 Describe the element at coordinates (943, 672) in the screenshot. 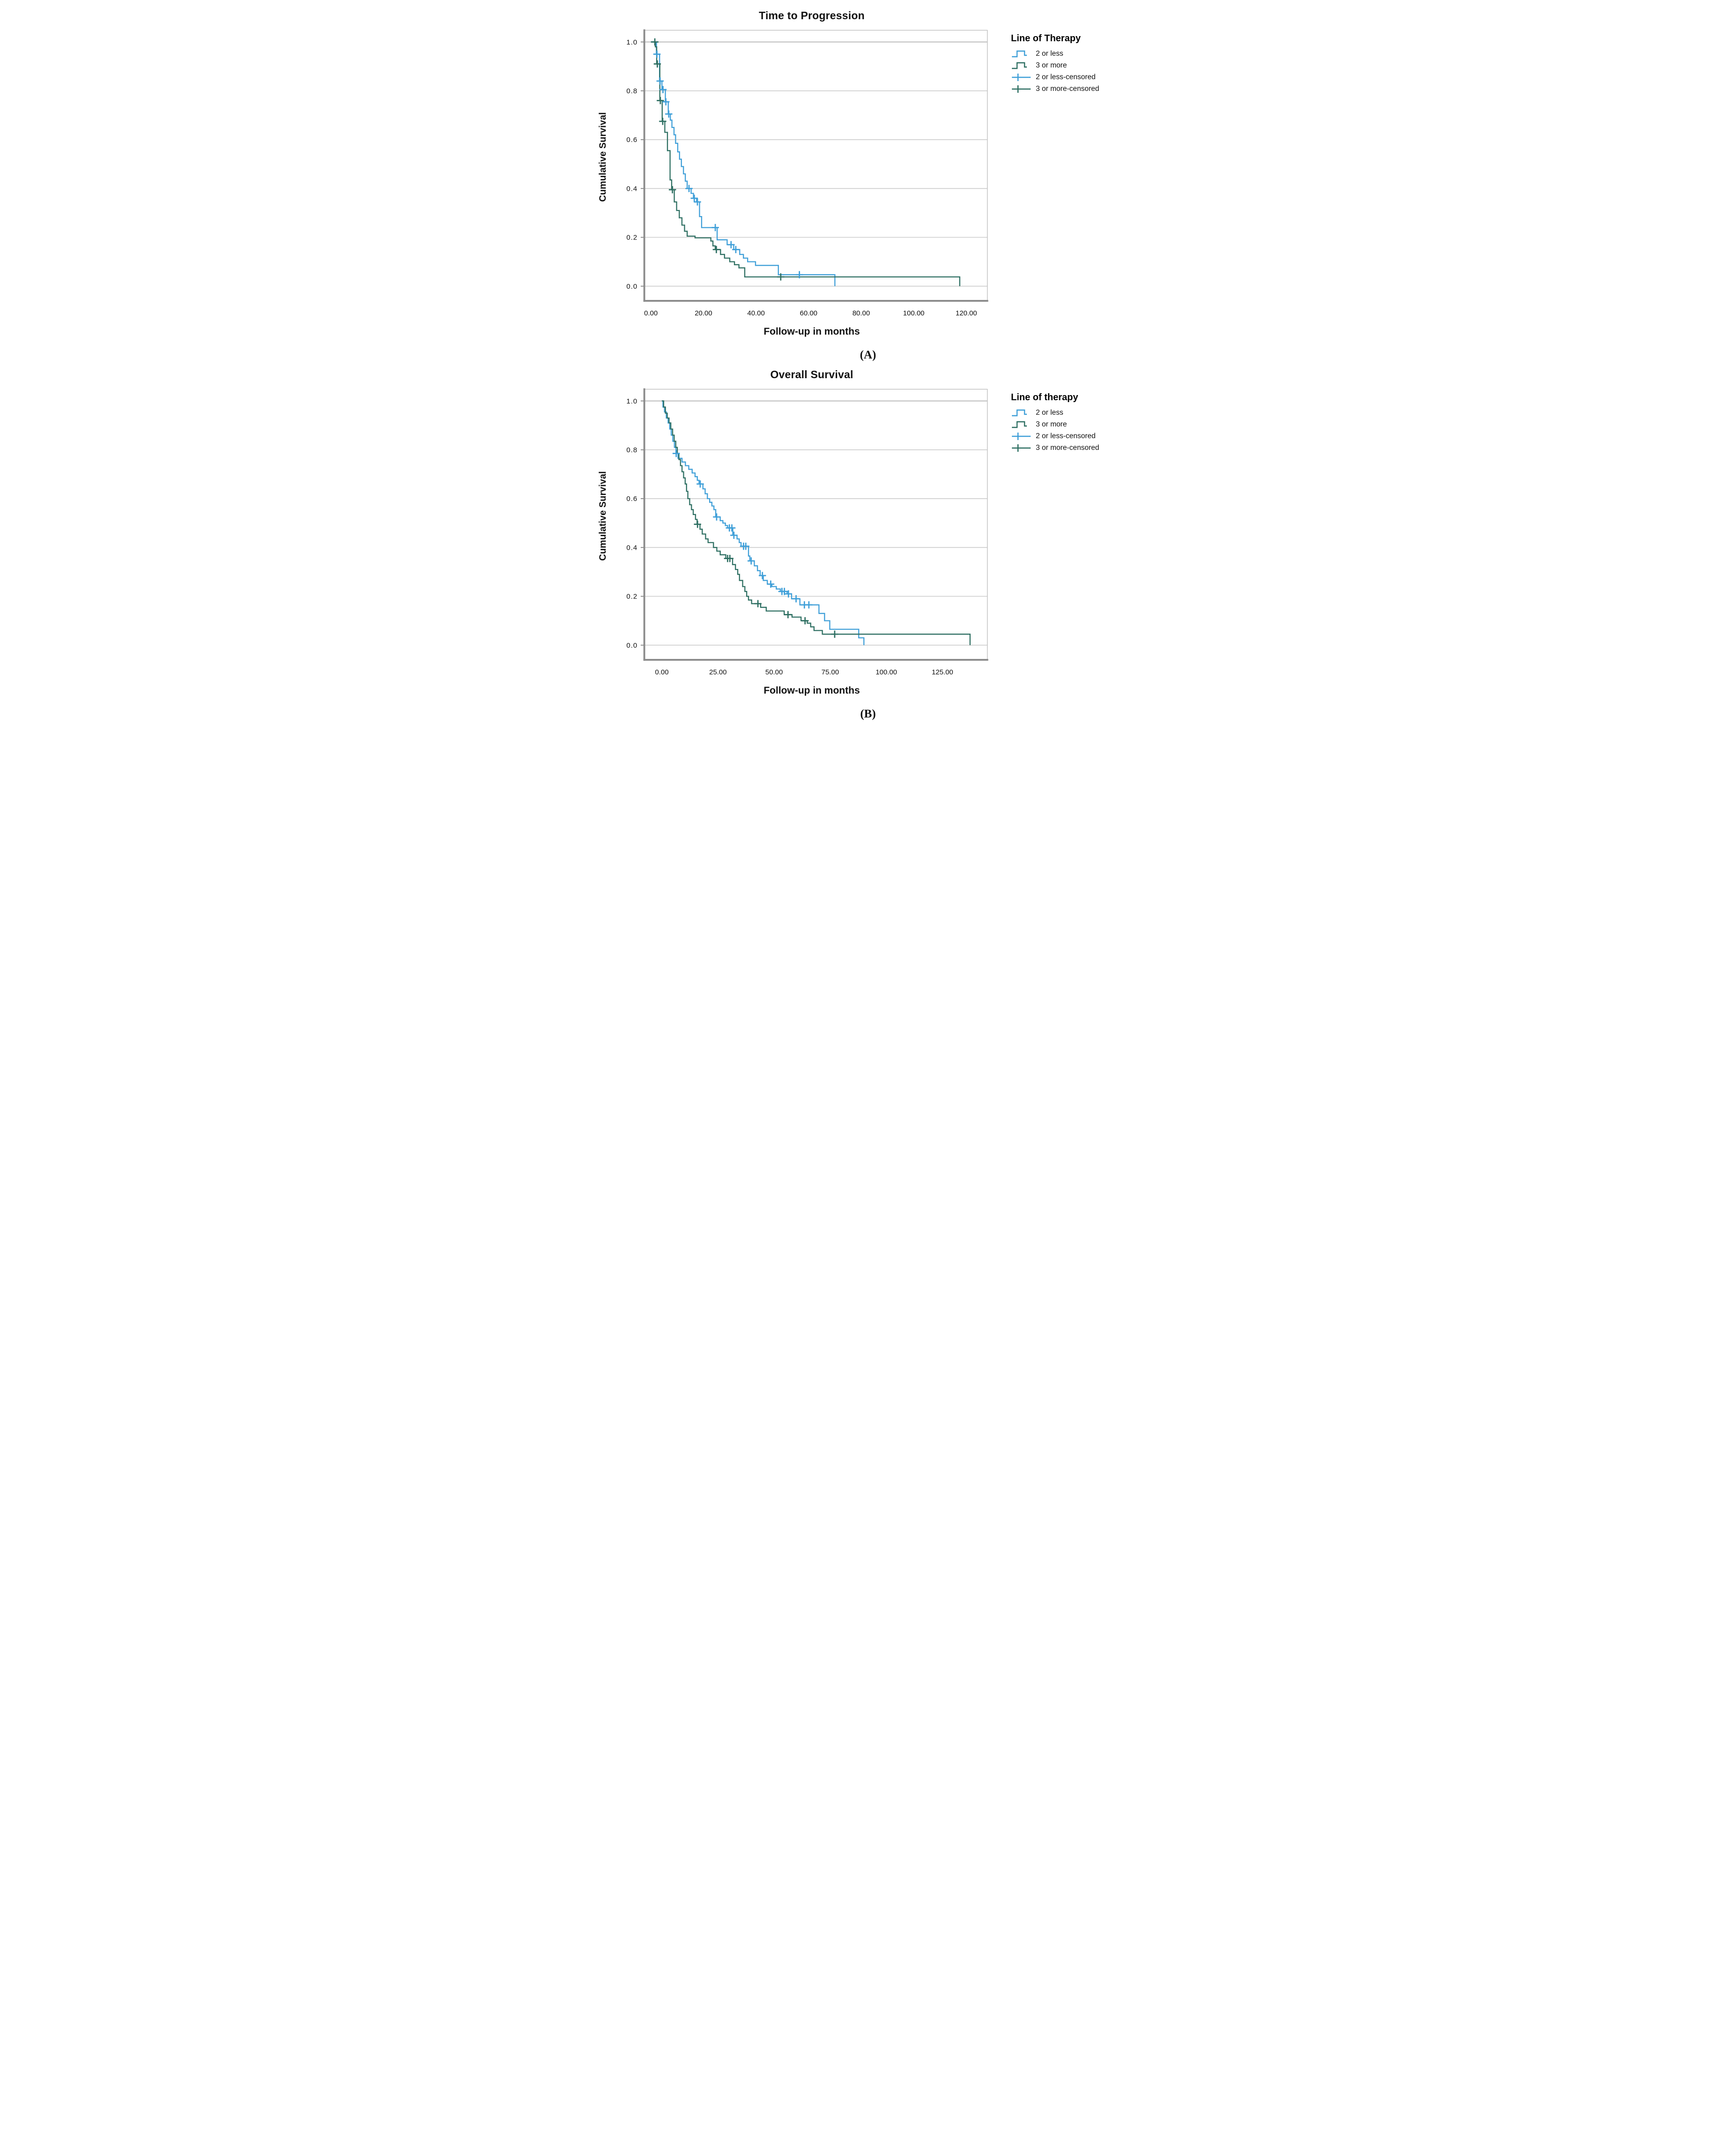

I see `x-tick-label-125.00: 125.00` at that location.